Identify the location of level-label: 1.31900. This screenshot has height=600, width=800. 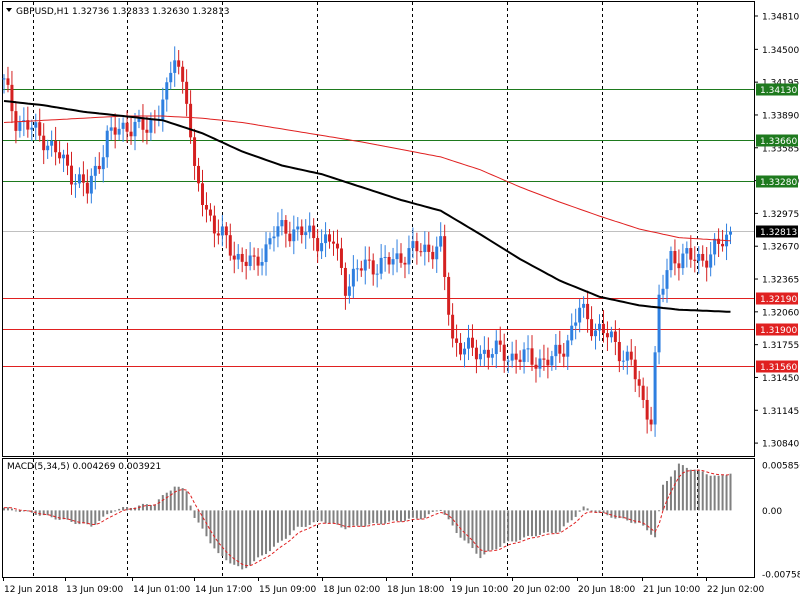
(778, 331).